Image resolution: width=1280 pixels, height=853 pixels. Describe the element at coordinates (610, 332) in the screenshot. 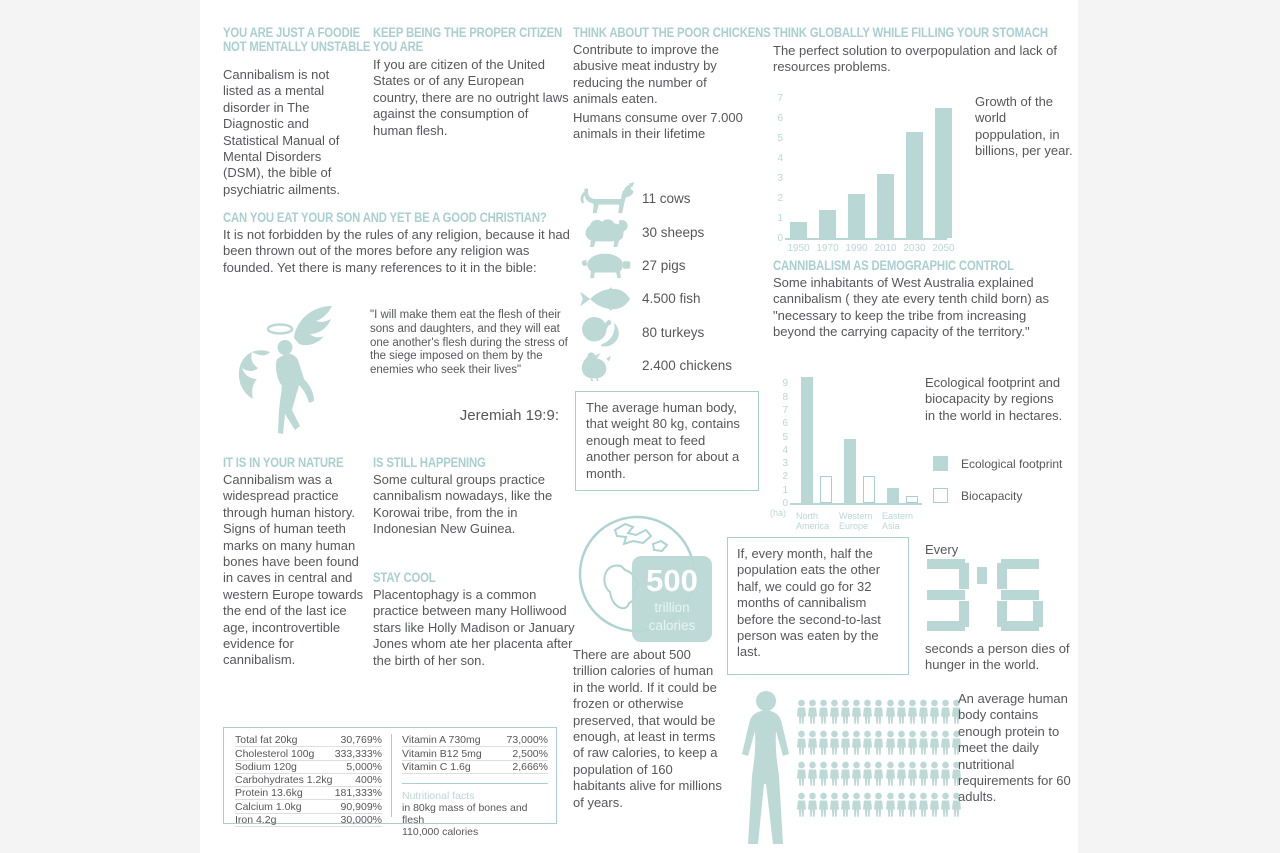

I see `turkey-icon` at that location.